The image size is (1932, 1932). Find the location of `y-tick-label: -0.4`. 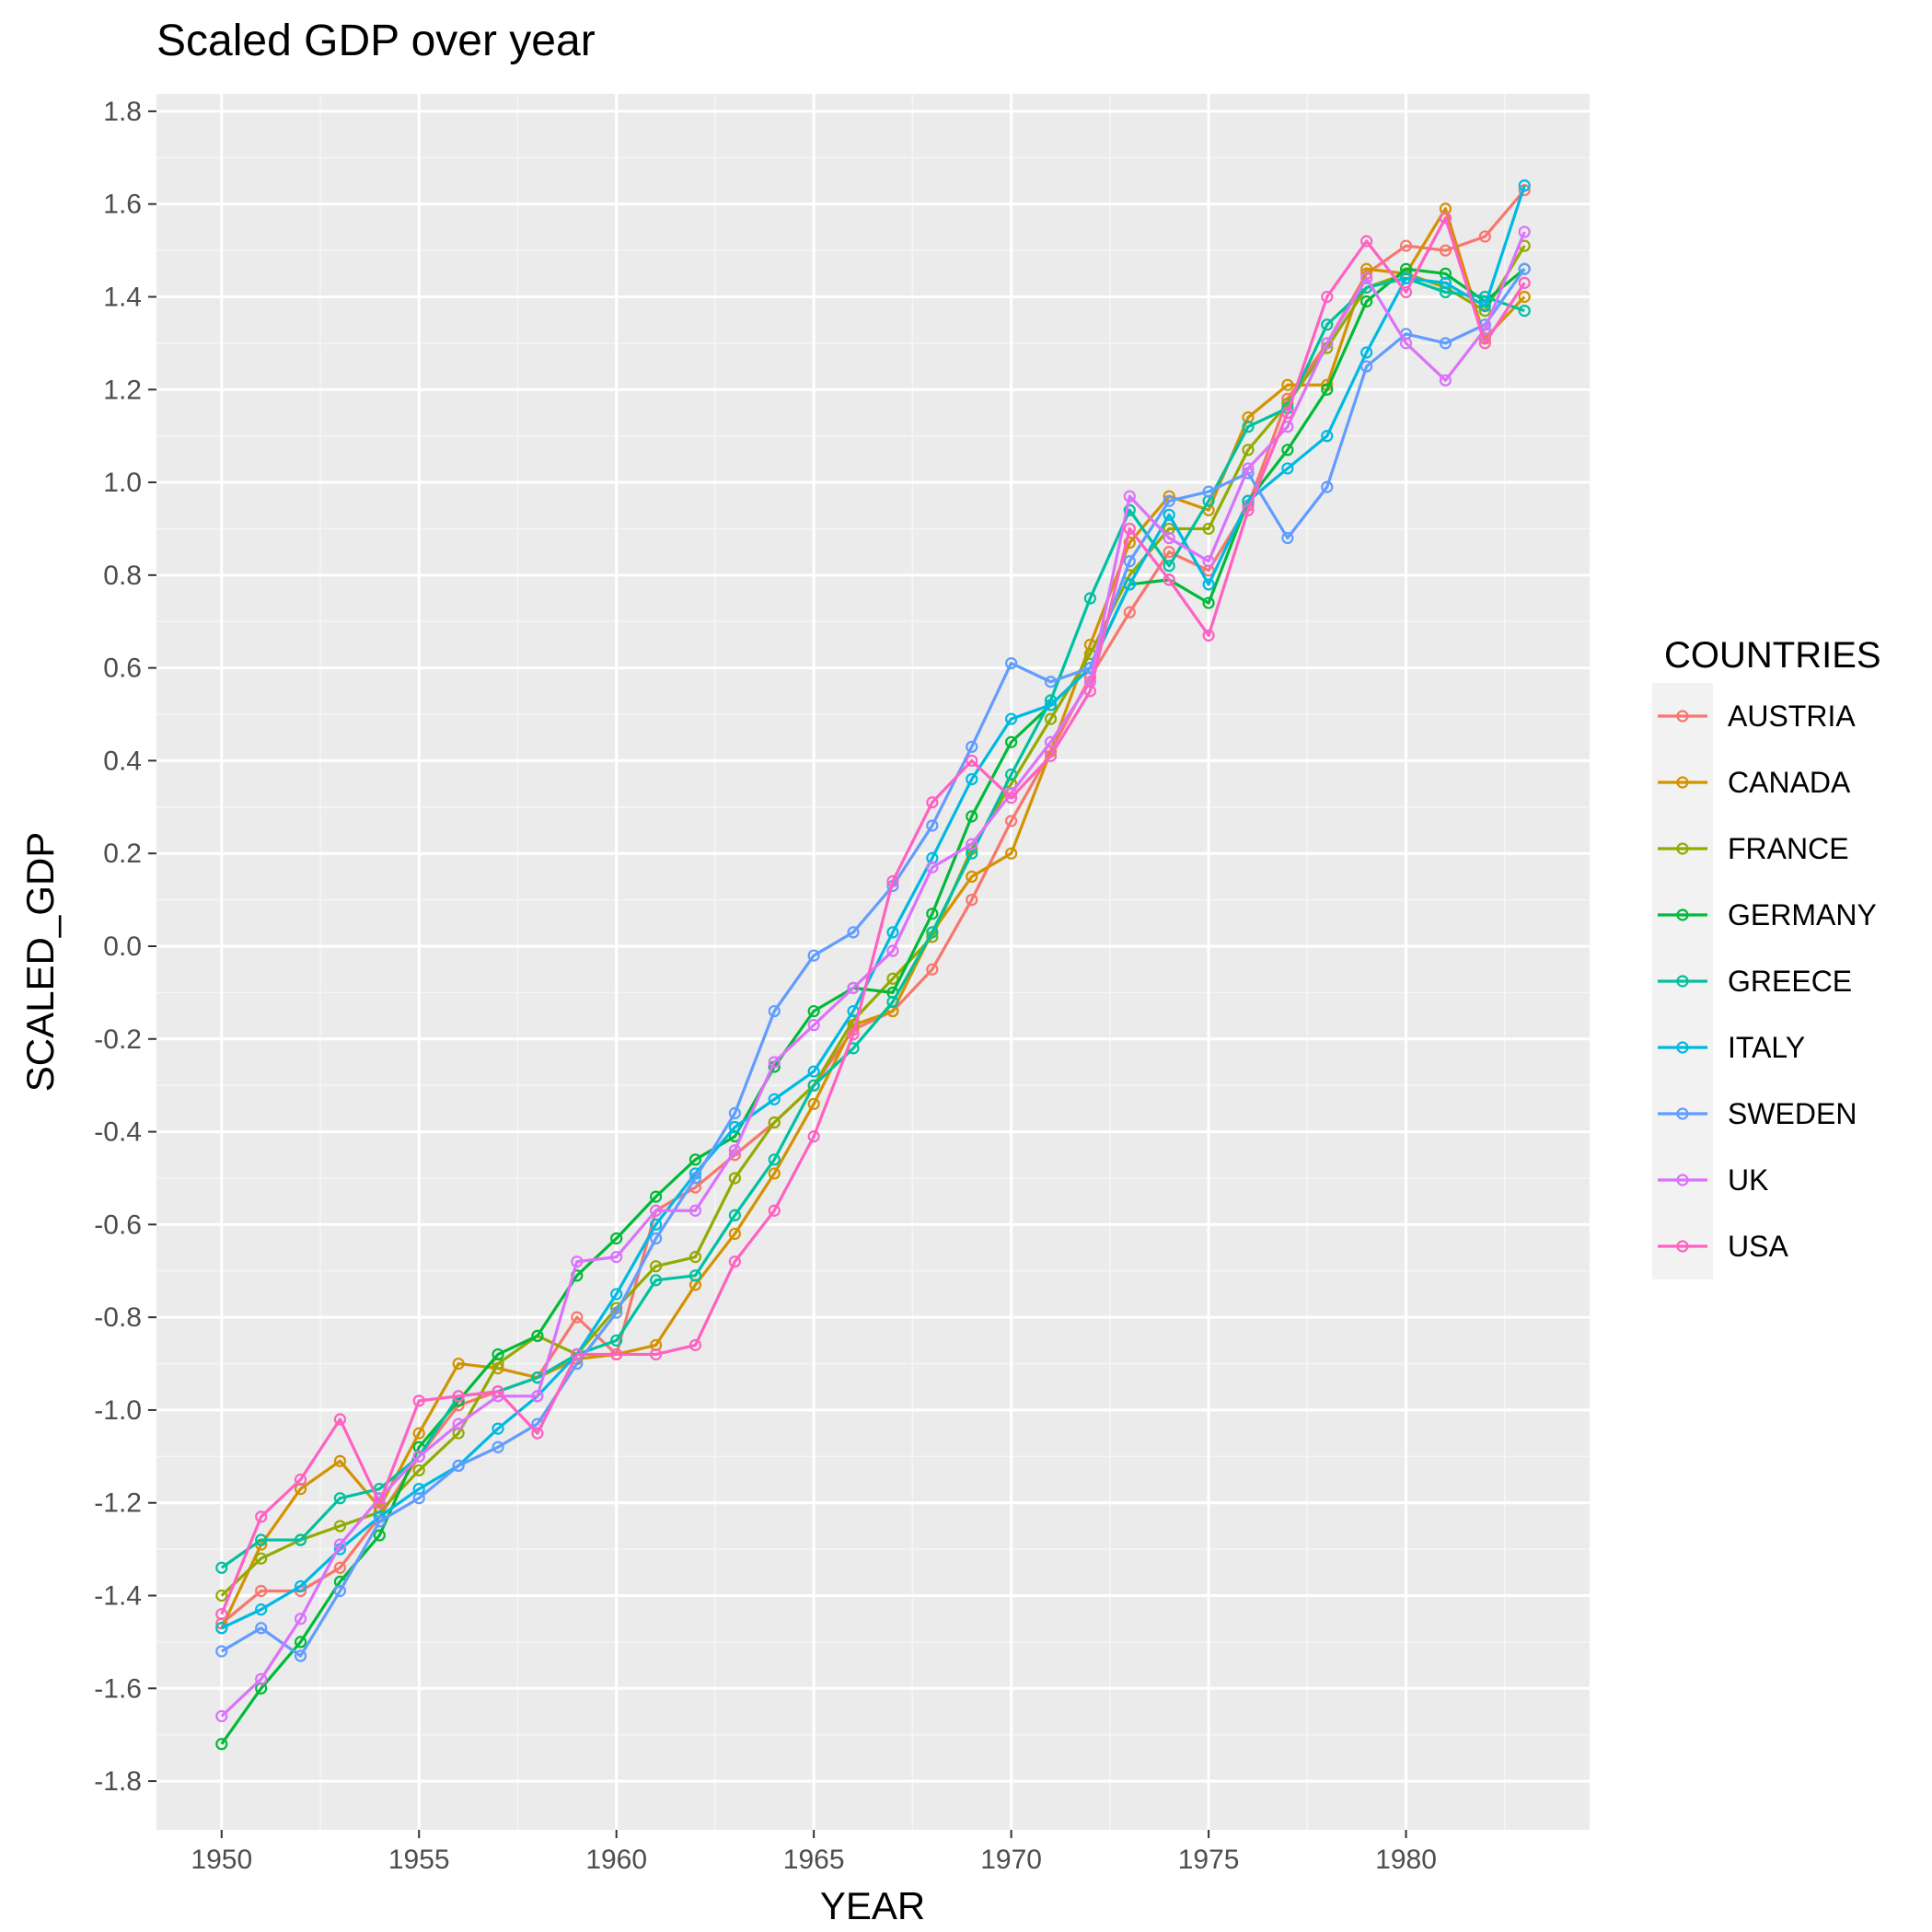

y-tick-label: -0.4 is located at coordinates (118, 1132).